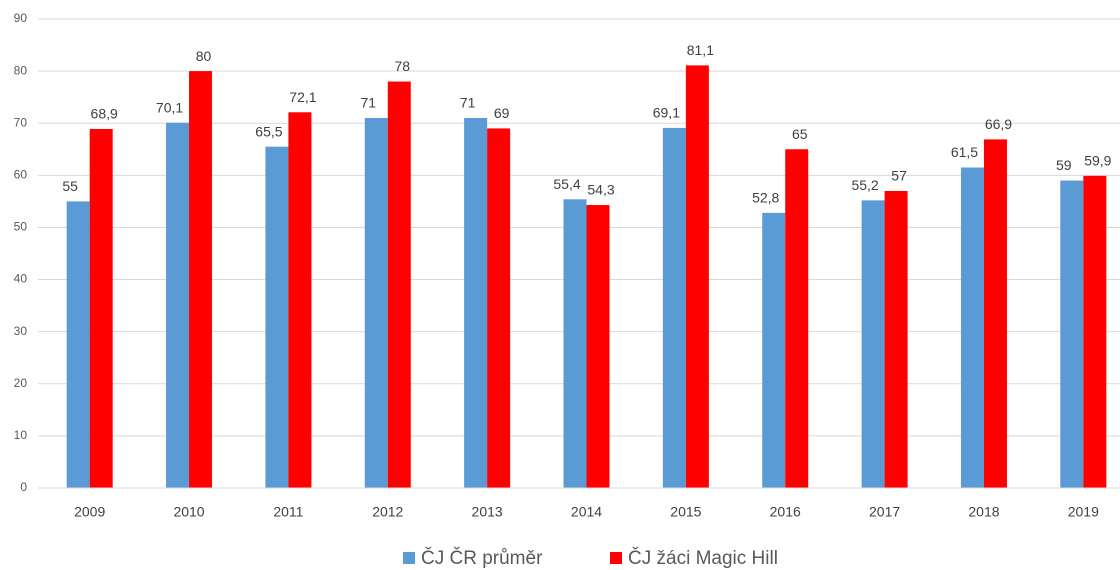 This screenshot has width=1120, height=570. I want to click on value-label: 72,1, so click(302, 97).